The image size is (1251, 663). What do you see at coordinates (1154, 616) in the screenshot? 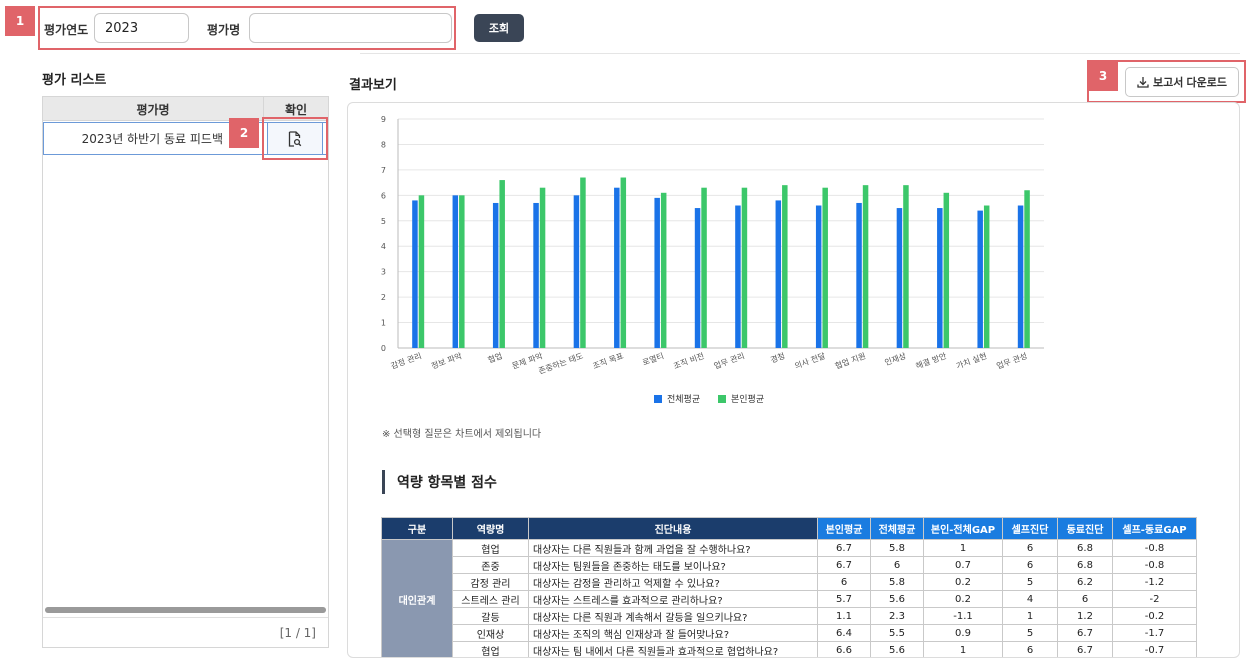
I see `cell-self-peer-gap: -0.2` at bounding box center [1154, 616].